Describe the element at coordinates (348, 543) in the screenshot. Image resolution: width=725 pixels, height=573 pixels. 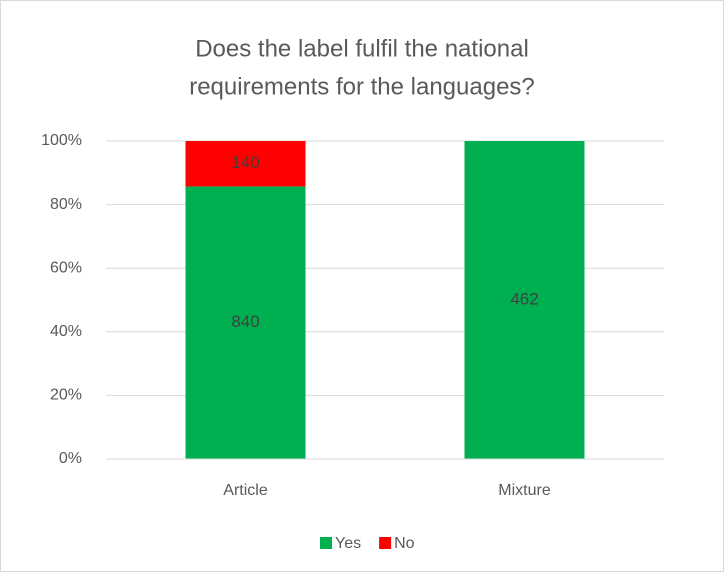
I see `legend-label: Yes` at that location.